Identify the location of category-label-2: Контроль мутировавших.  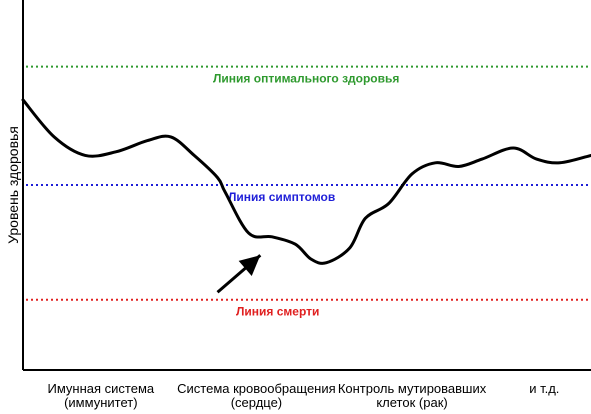
(412, 388).